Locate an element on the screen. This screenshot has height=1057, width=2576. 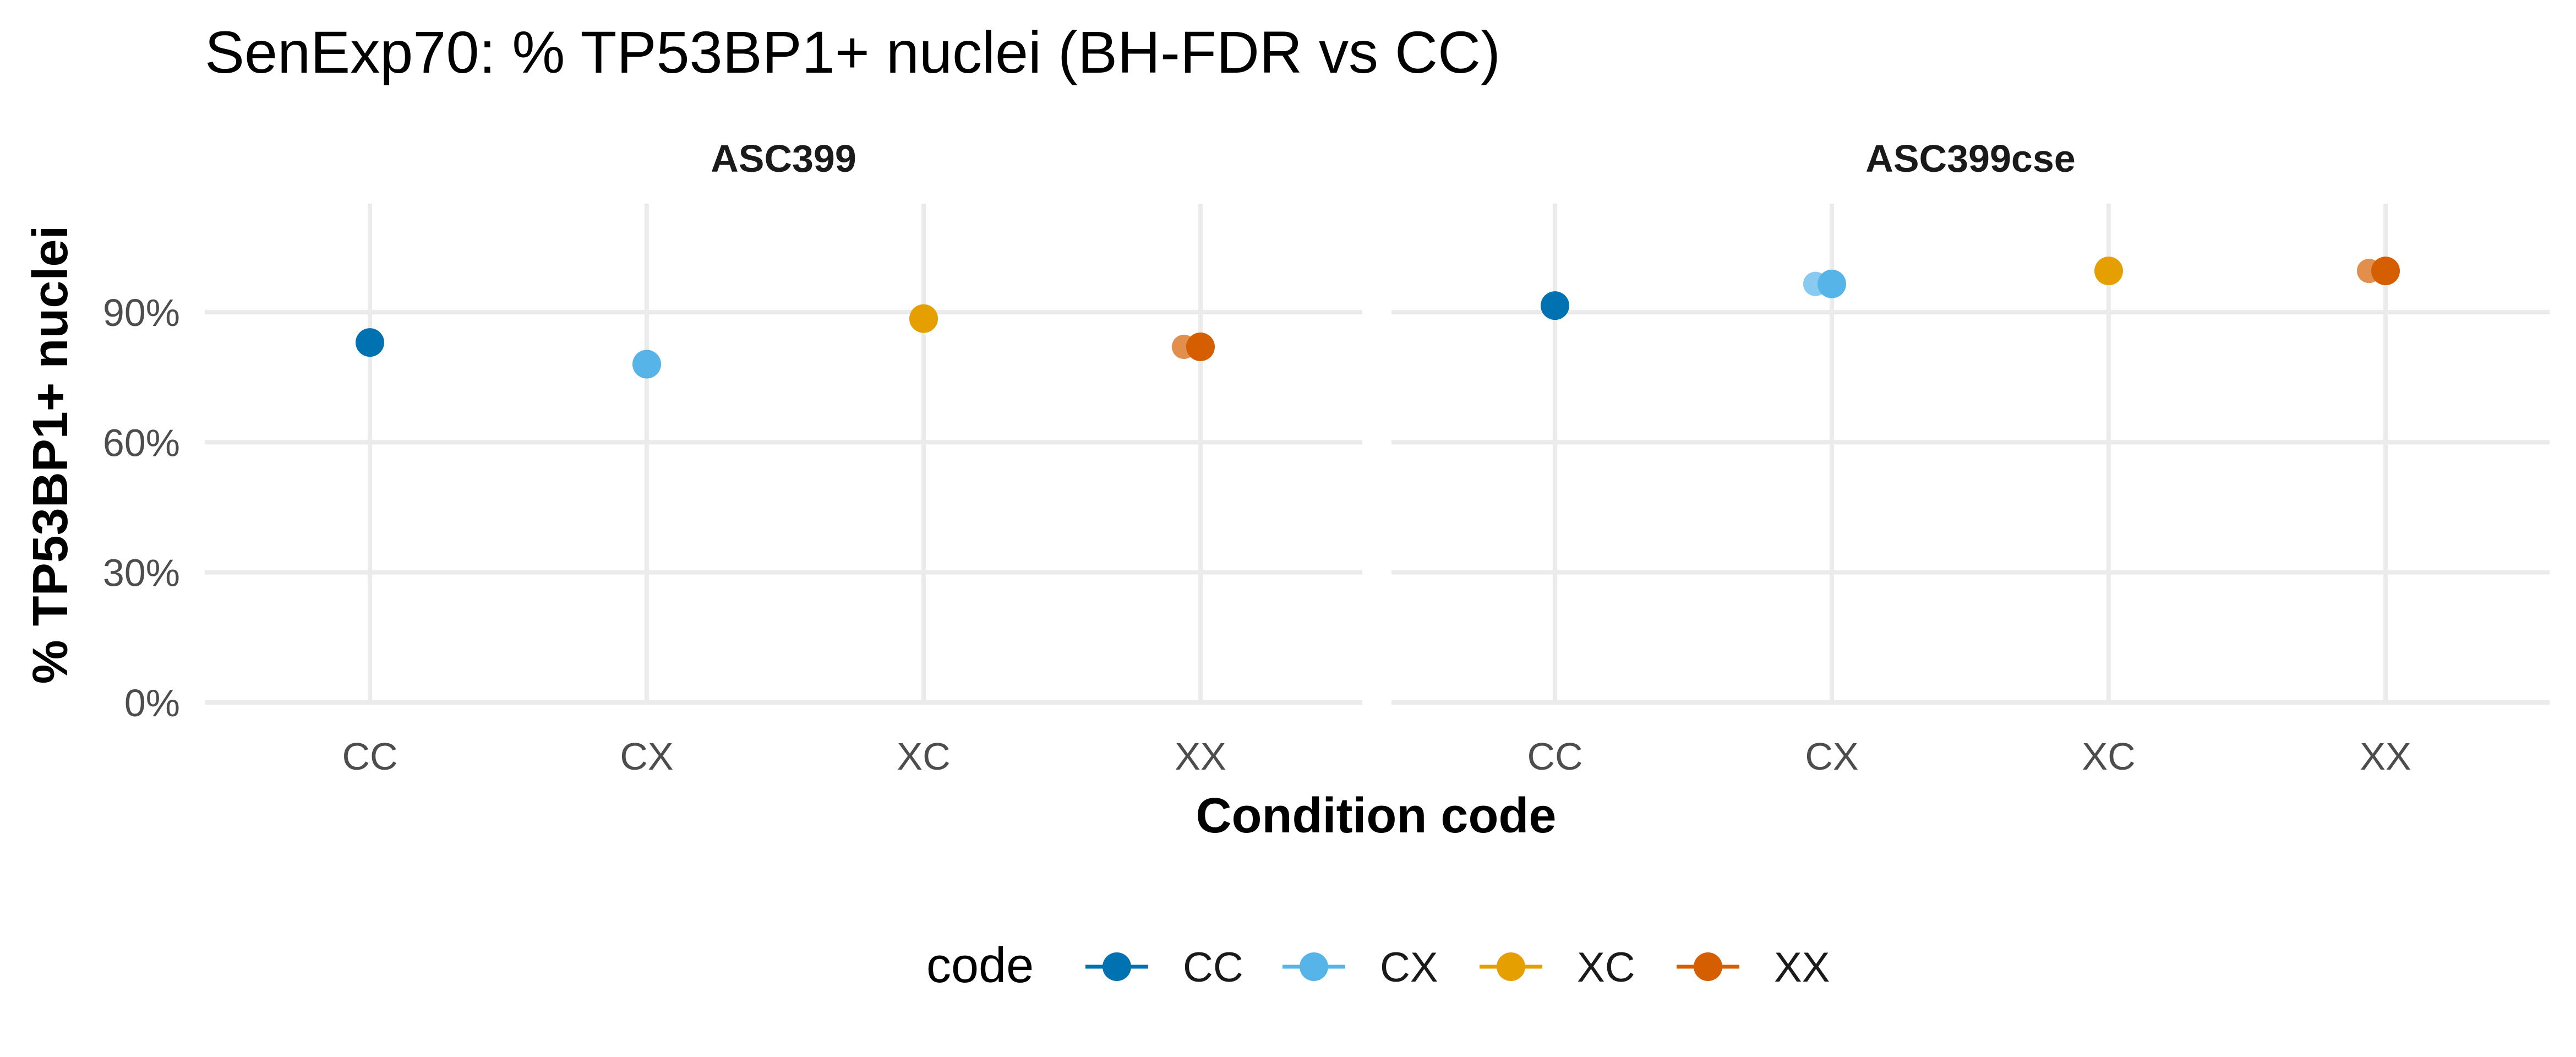
legend-entry: CX is located at coordinates (1360, 968).